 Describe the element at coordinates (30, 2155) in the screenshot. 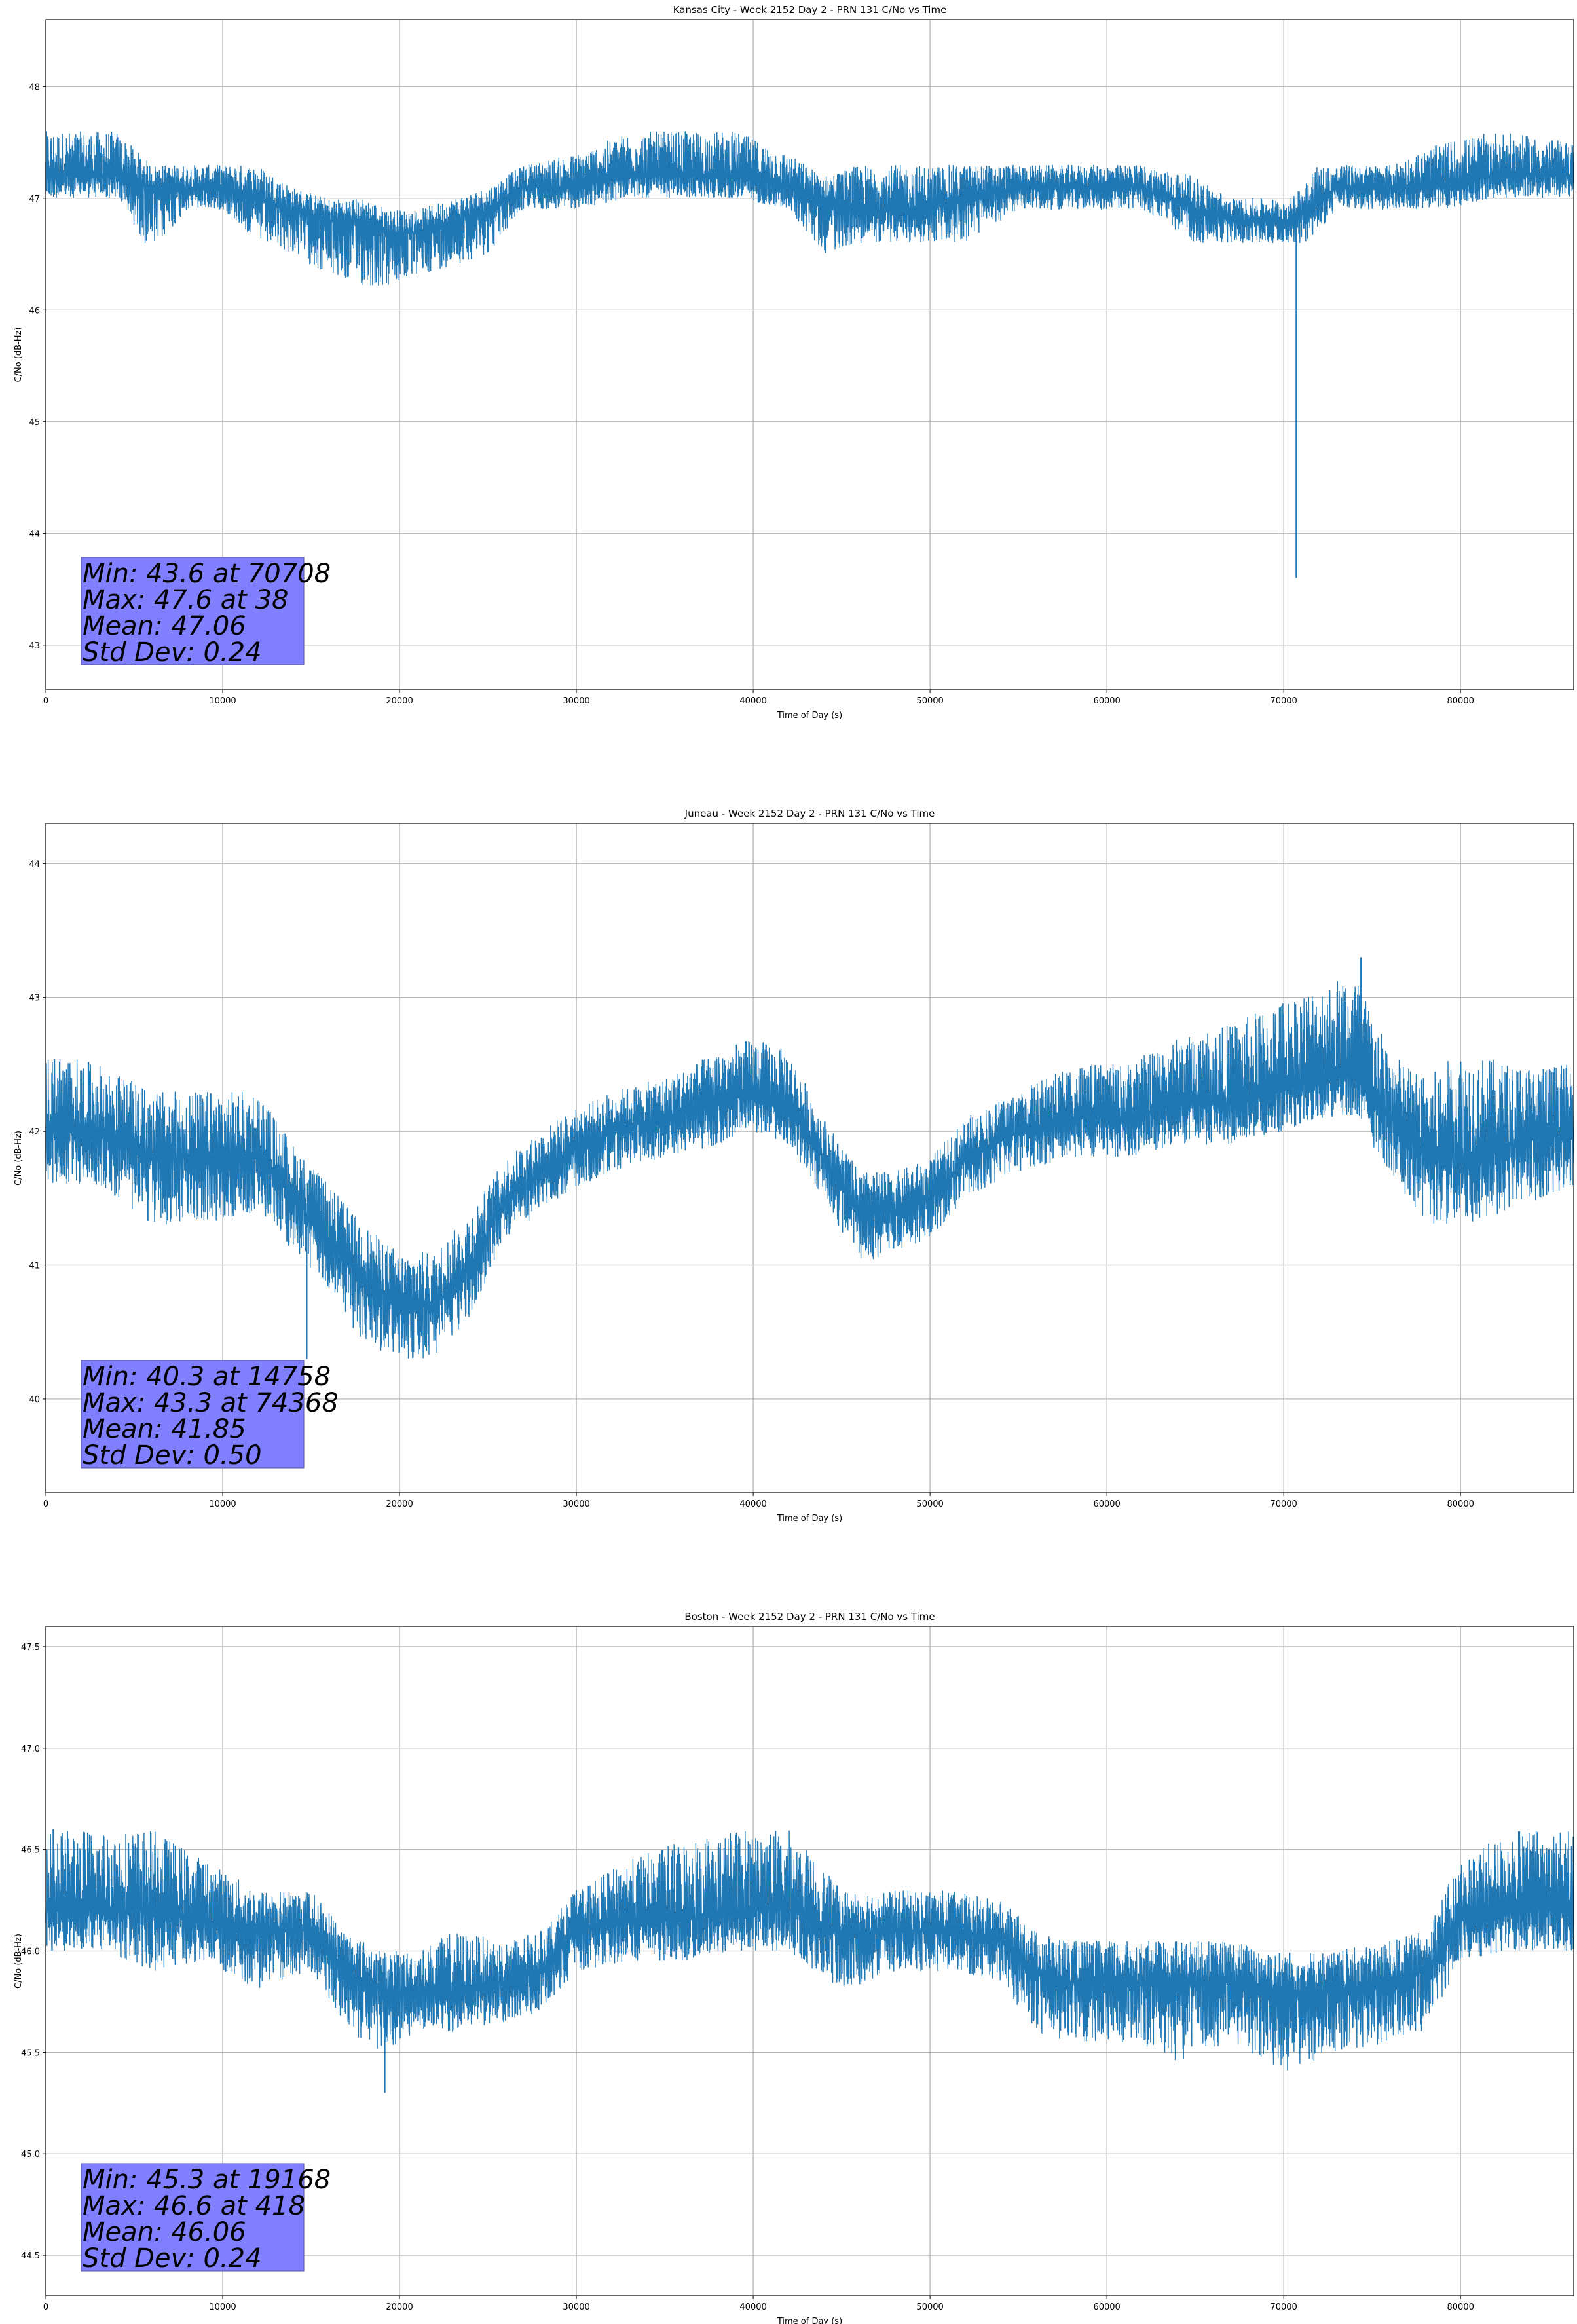

I see `y-tick-label: 45.0` at that location.